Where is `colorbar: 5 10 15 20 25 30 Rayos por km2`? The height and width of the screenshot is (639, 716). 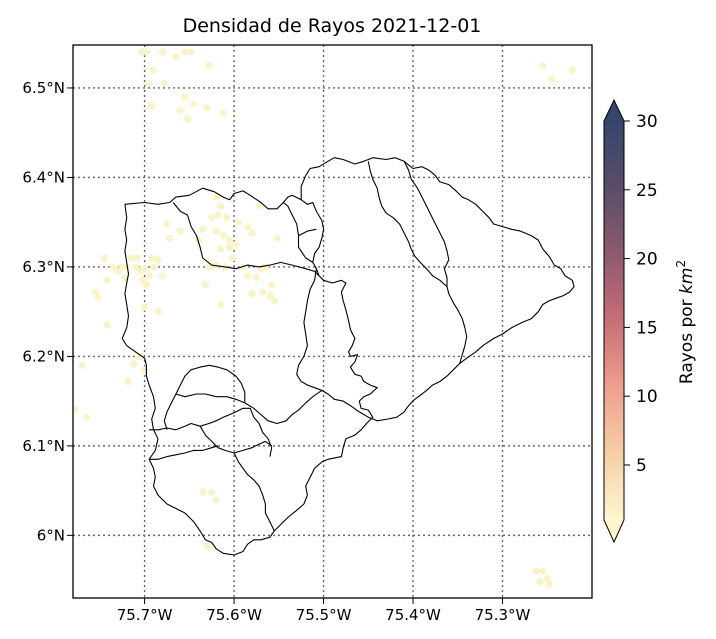 colorbar: 5 10 15 20 25 30 Rayos por km2 is located at coordinates (650, 321).